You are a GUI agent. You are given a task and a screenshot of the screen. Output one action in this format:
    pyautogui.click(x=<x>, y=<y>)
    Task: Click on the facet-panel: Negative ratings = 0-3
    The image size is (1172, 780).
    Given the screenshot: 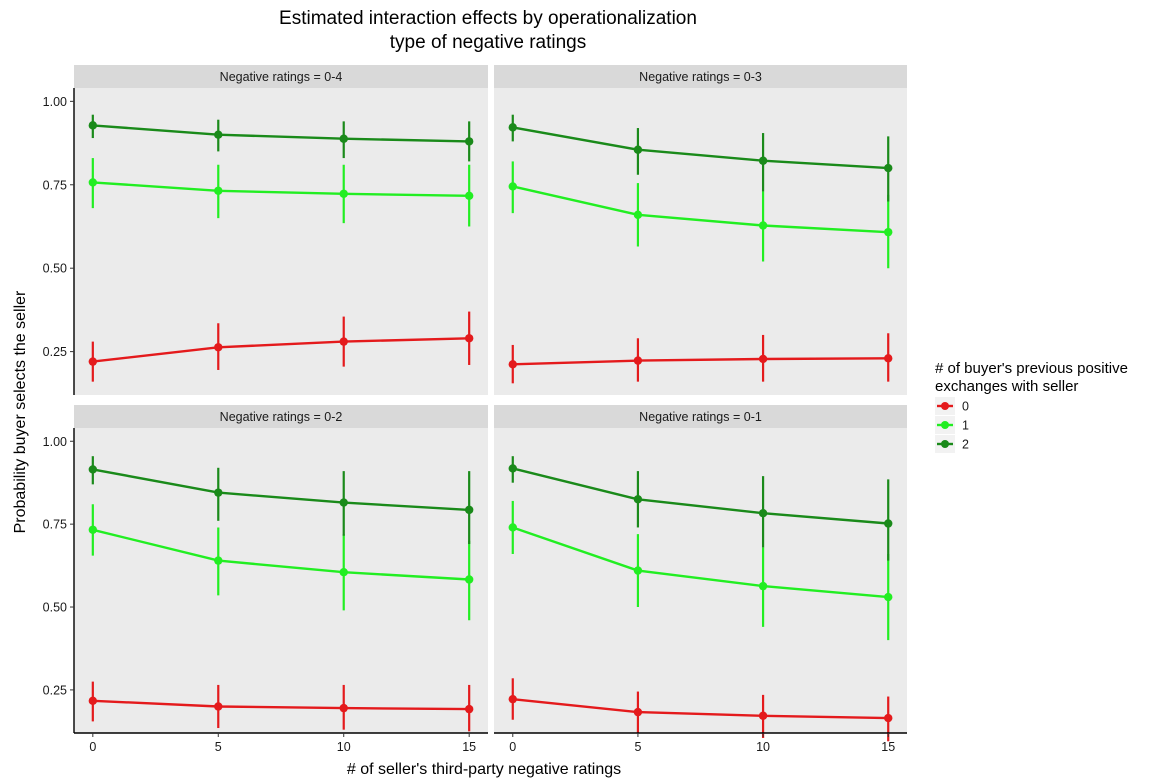 What is the action you would take?
    pyautogui.click(x=700, y=230)
    